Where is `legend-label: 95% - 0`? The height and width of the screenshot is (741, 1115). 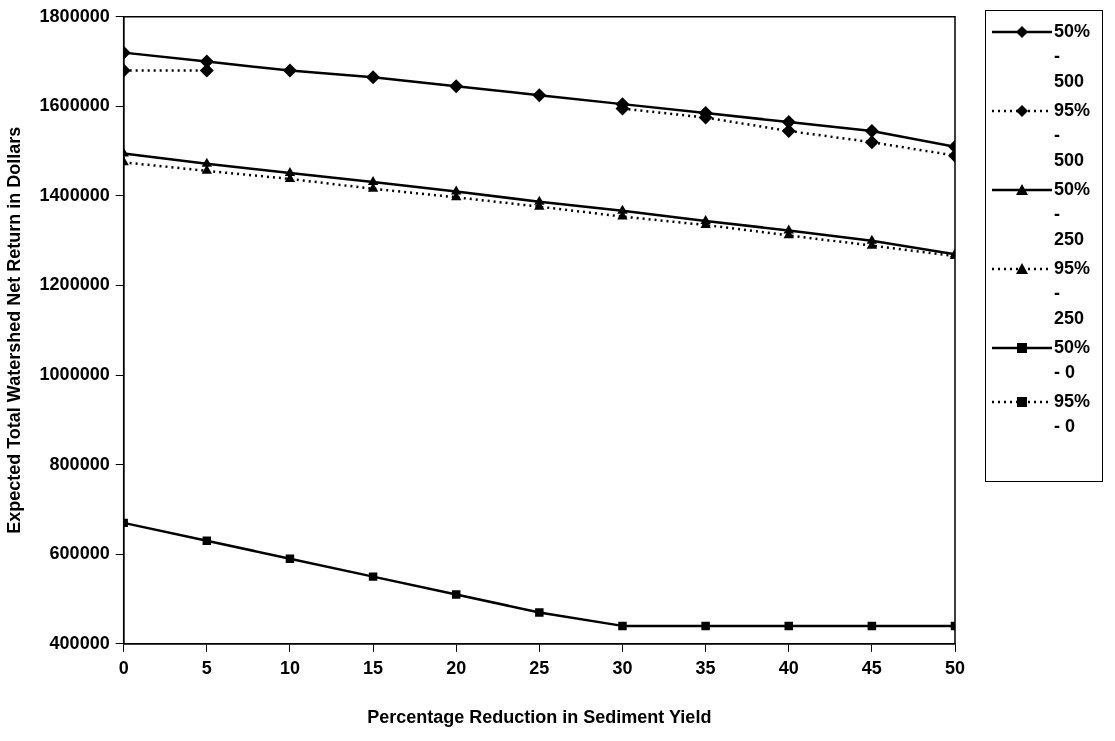
legend-label: 95% - 0 is located at coordinates (1073, 414).